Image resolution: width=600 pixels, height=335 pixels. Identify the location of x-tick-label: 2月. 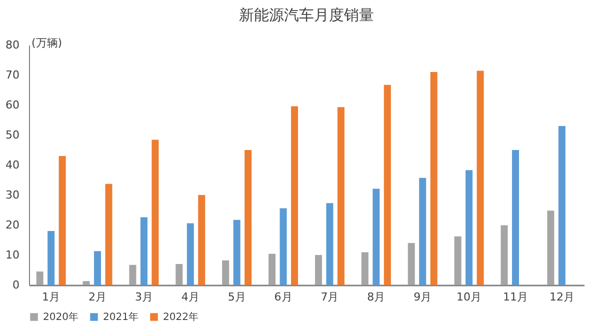
(97, 297).